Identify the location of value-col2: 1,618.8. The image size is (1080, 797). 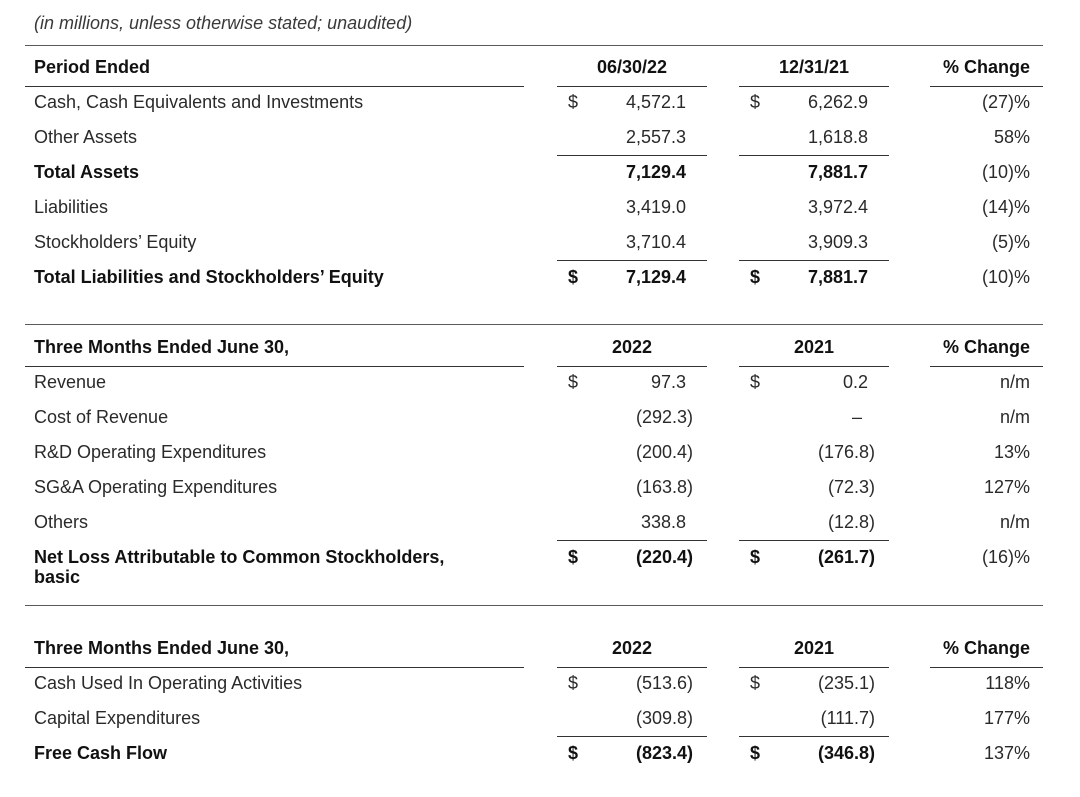
(837, 137).